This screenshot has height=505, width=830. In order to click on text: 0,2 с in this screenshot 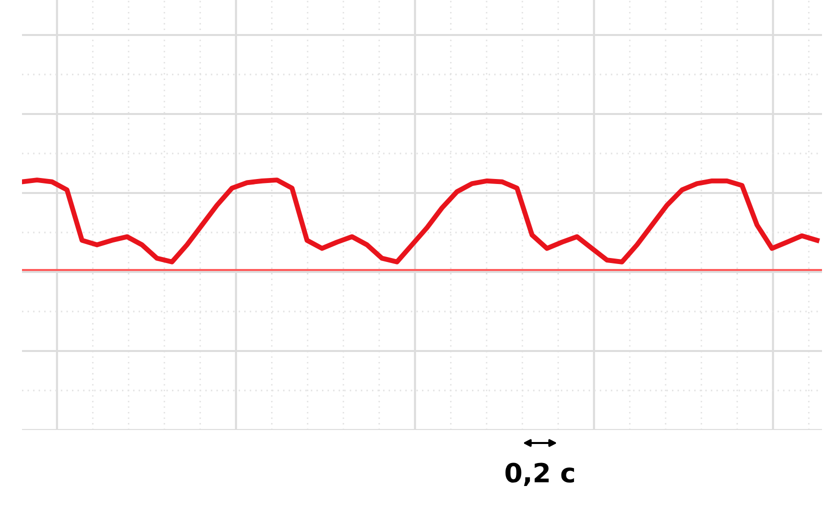, I will do `click(539, 474)`.